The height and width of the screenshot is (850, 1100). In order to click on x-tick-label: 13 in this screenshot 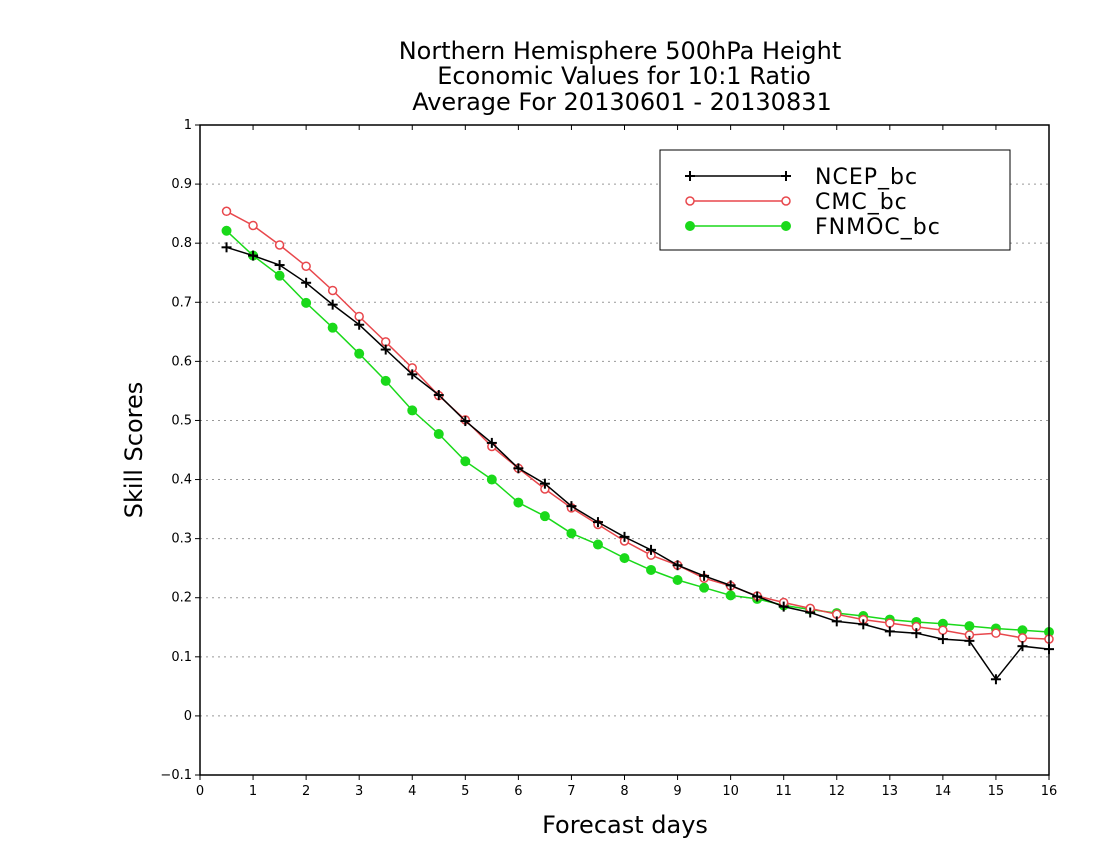, I will do `click(890, 791)`.